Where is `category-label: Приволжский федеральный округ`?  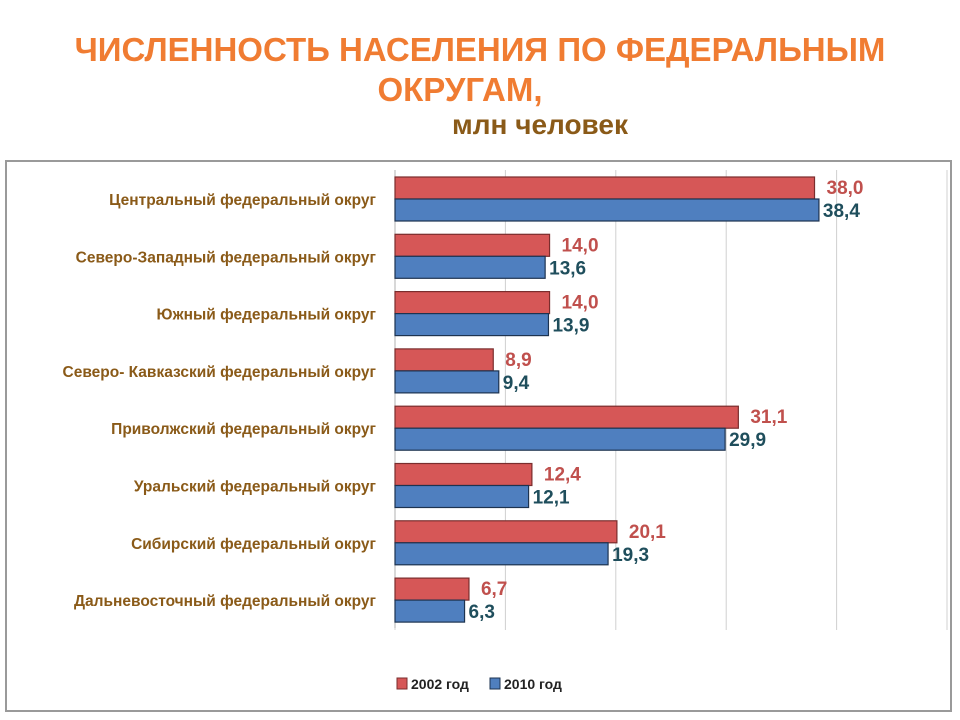 category-label: Приволжский федеральный округ is located at coordinates (243, 429).